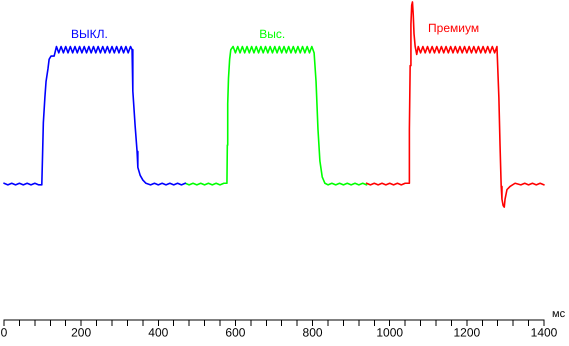  What do you see at coordinates (81, 333) in the screenshot?
I see `x-tick-label: 200` at bounding box center [81, 333].